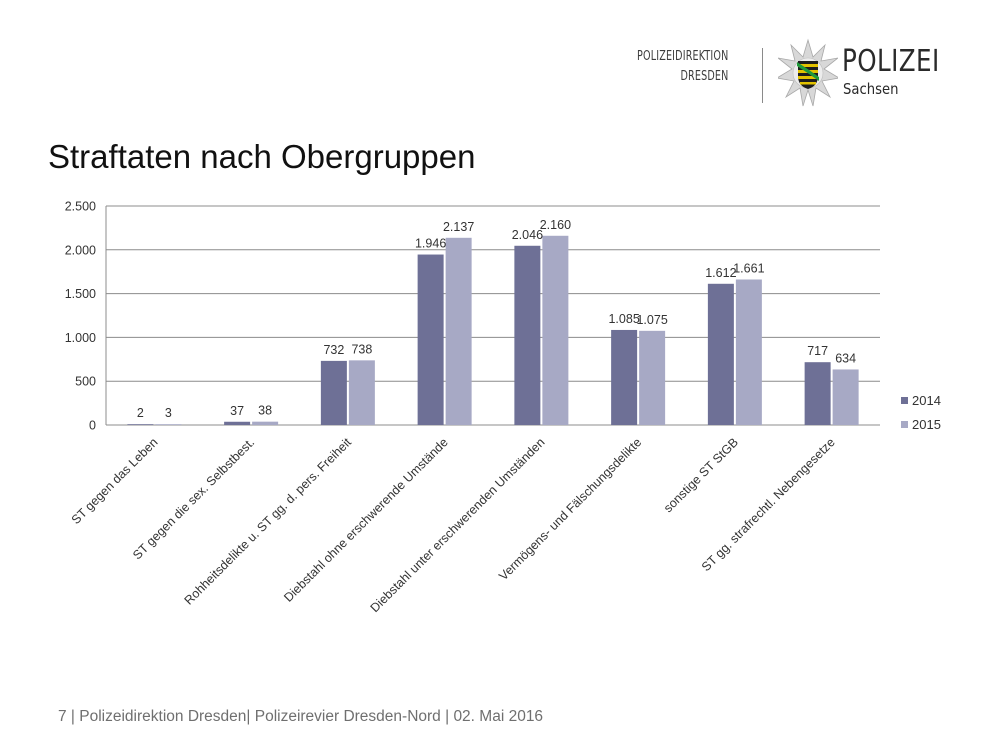 This screenshot has height=750, width=1000. What do you see at coordinates (366, 520) in the screenshot?
I see `x-axis-label: Diebstahl ohne erschwerende Umstände` at bounding box center [366, 520].